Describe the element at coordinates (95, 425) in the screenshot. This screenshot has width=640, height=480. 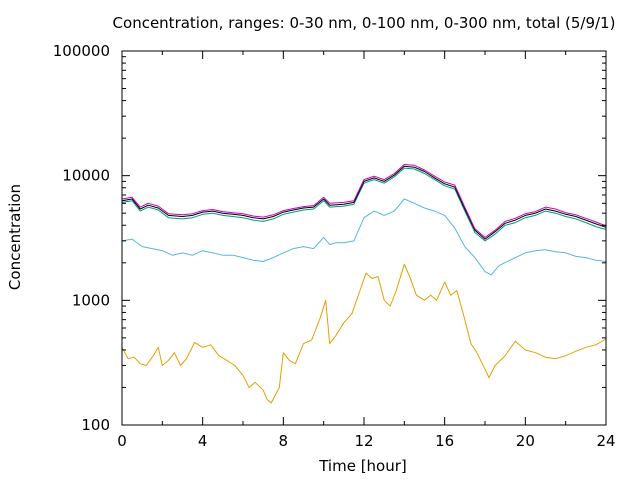
I see `y-tick-label: 100` at that location.